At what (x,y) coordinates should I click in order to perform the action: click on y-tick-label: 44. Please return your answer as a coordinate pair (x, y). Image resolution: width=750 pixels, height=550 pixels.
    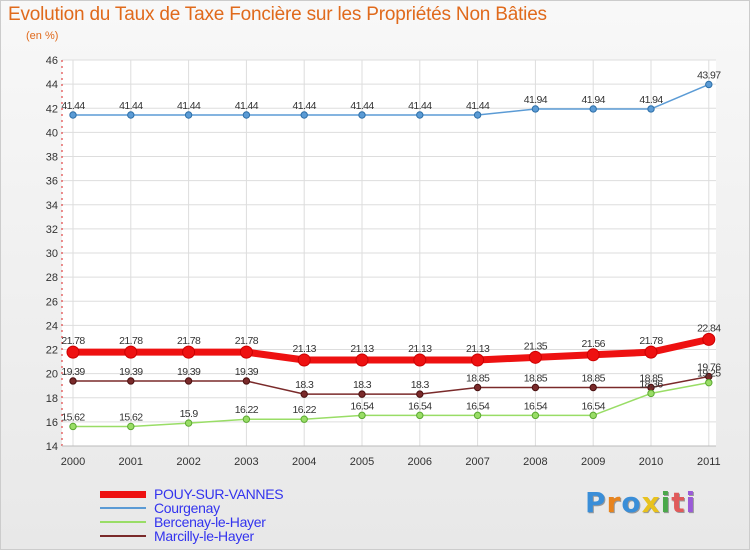
    Looking at the image, I should click on (52, 85).